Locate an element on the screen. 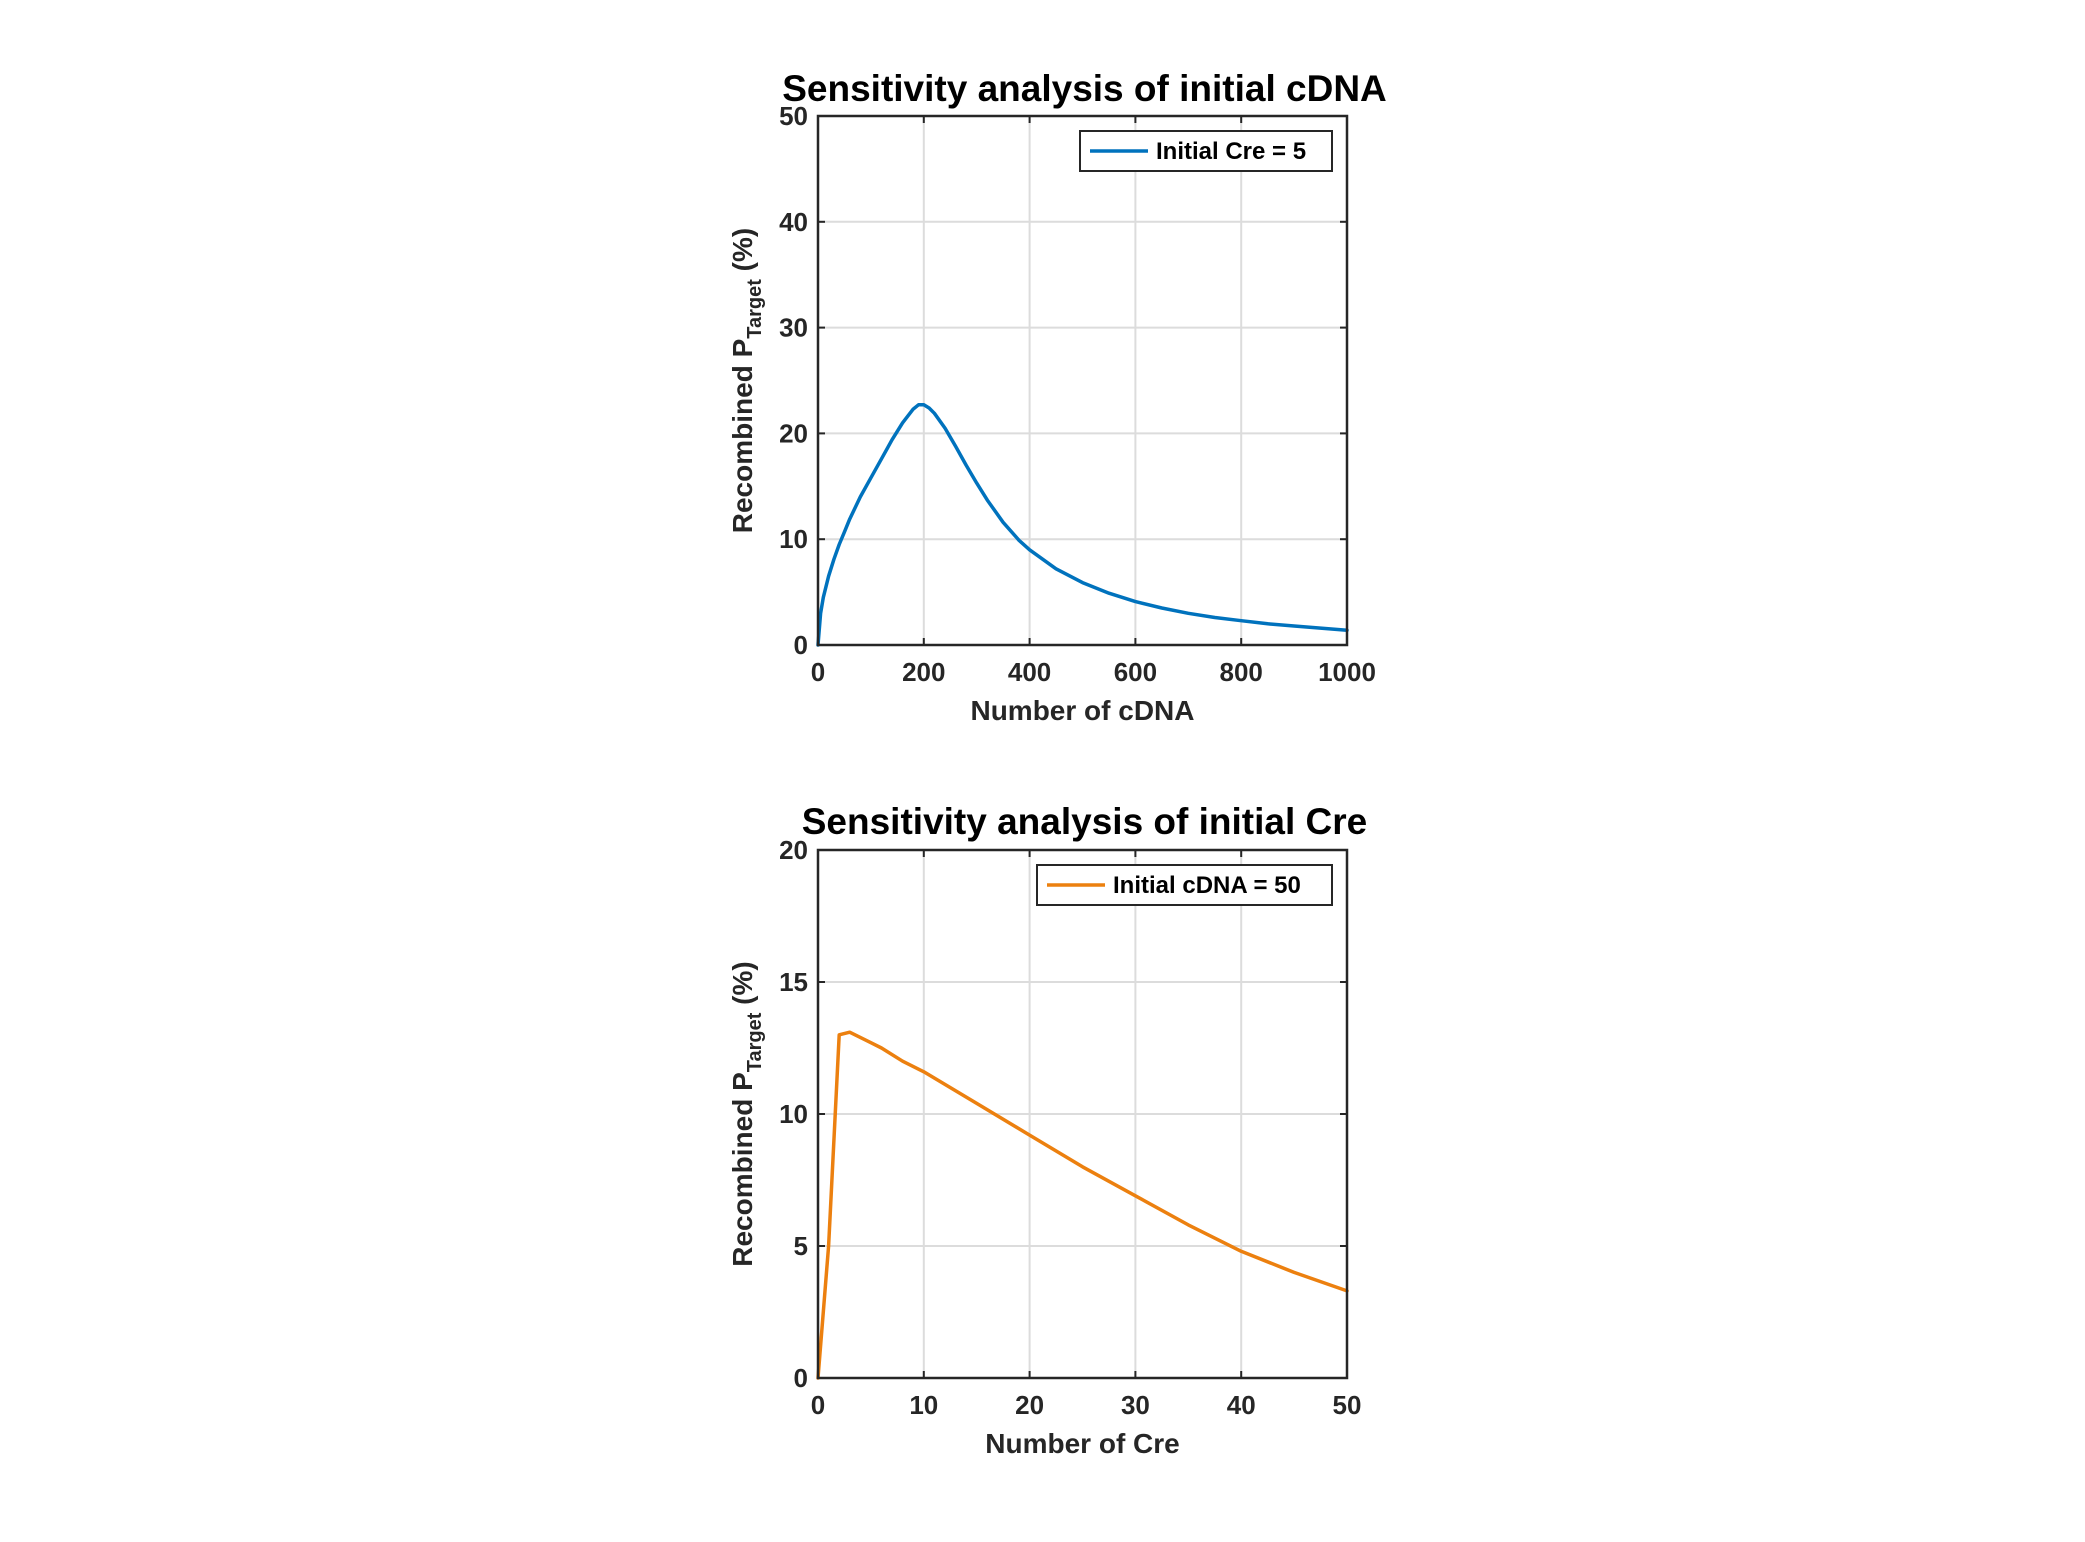 The width and height of the screenshot is (2085, 1542). legend-label: Initial cDNA = 50 is located at coordinates (1207, 885).